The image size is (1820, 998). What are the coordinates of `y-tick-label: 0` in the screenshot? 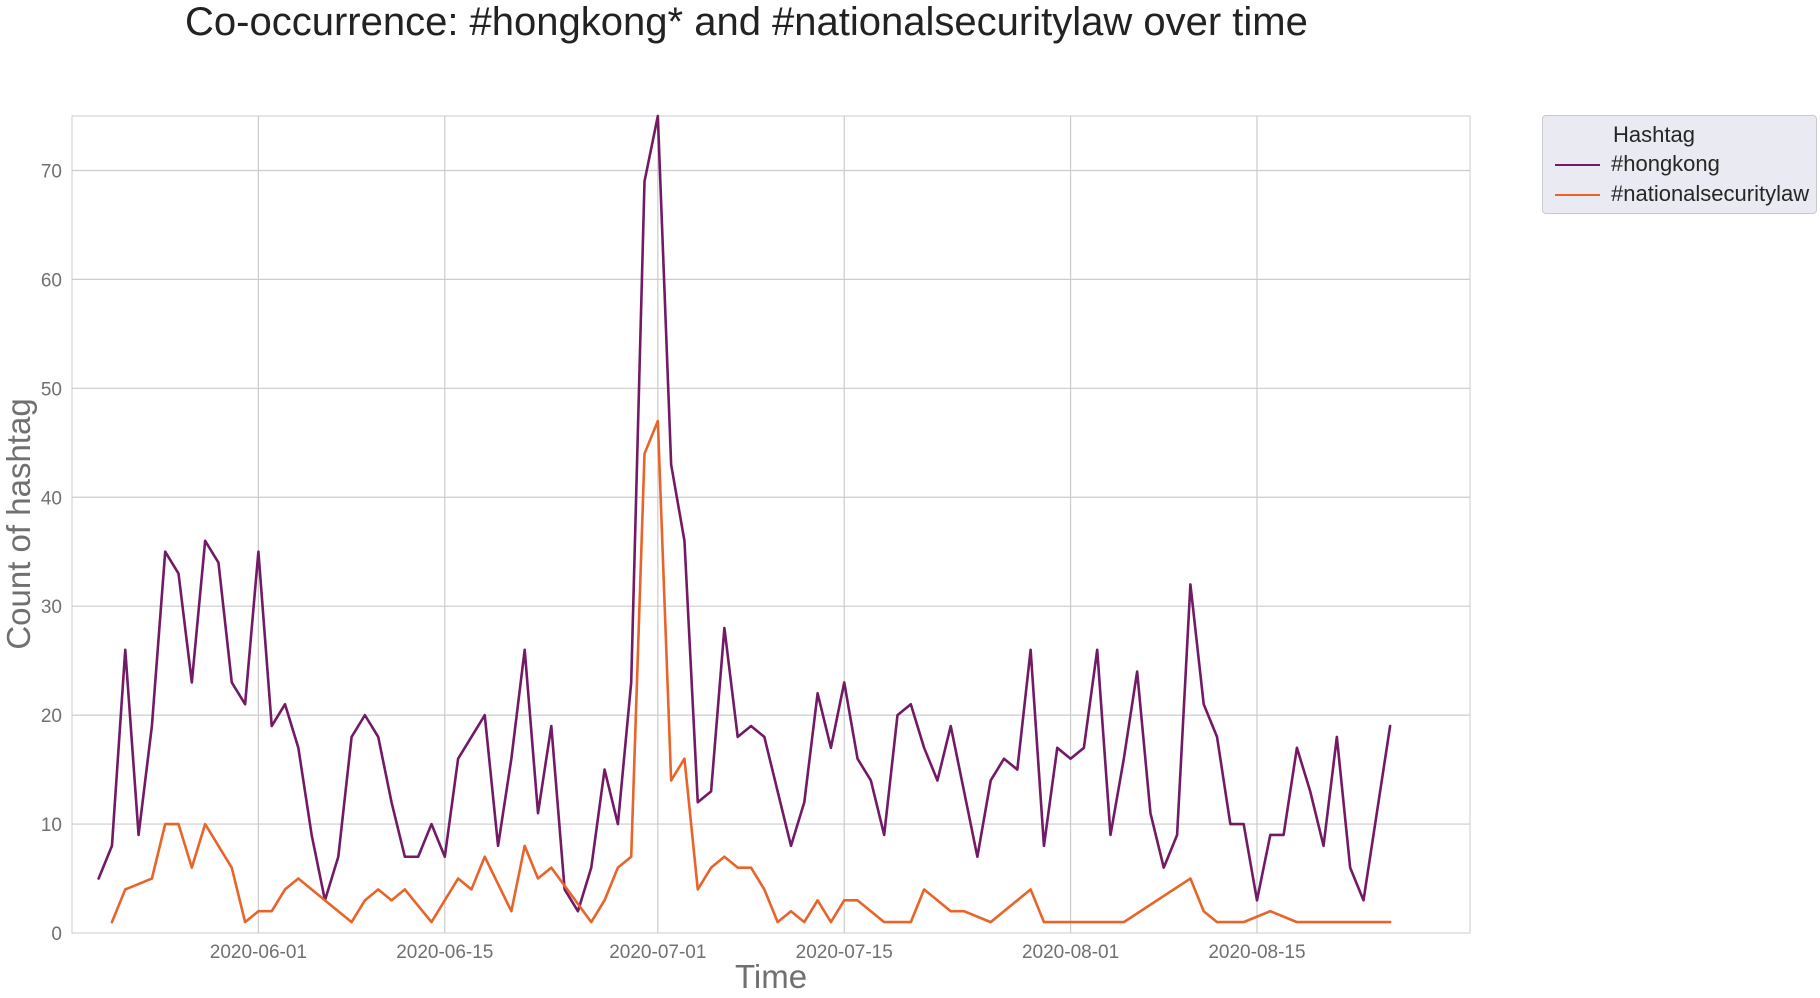 It's located at (56, 934).